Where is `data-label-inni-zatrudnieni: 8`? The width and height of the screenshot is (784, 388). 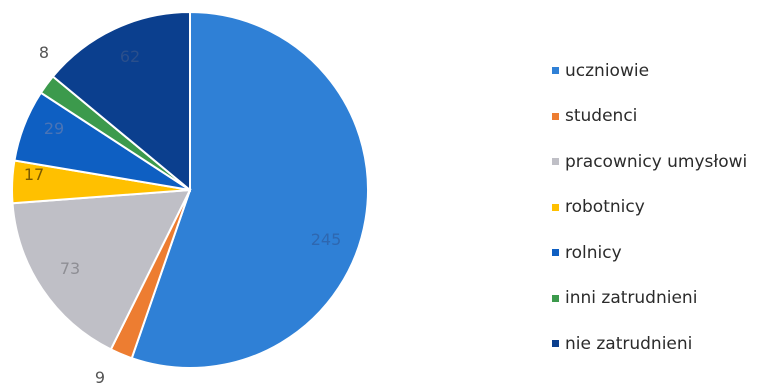 data-label-inni-zatrudnieni: 8 is located at coordinates (44, 52).